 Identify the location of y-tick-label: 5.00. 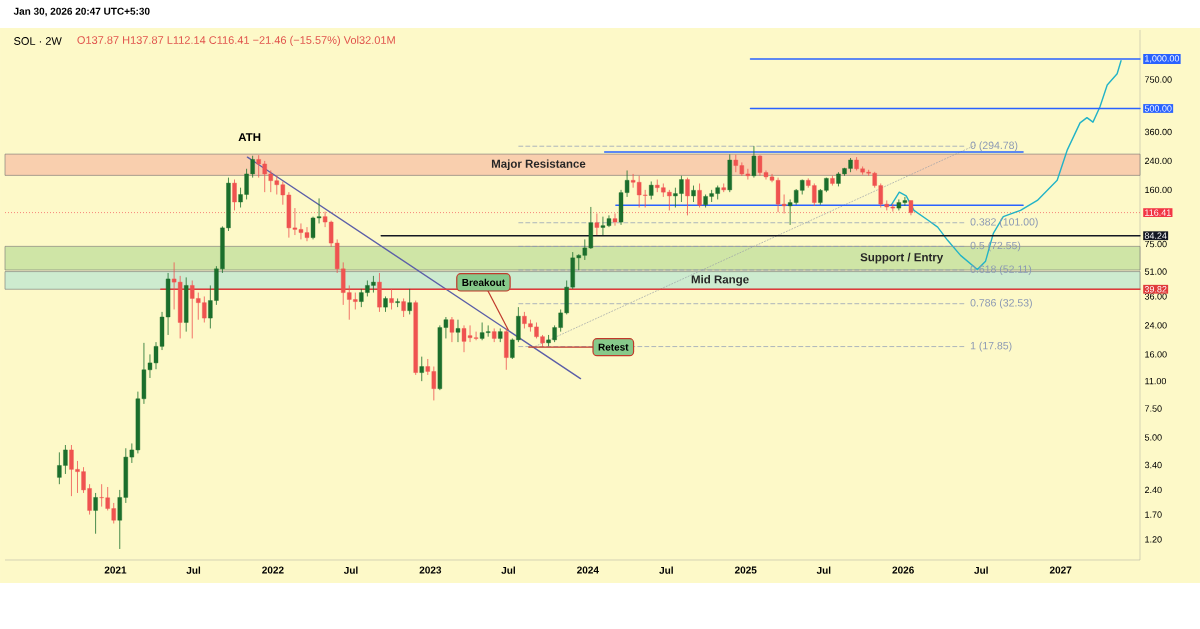
(1153, 437).